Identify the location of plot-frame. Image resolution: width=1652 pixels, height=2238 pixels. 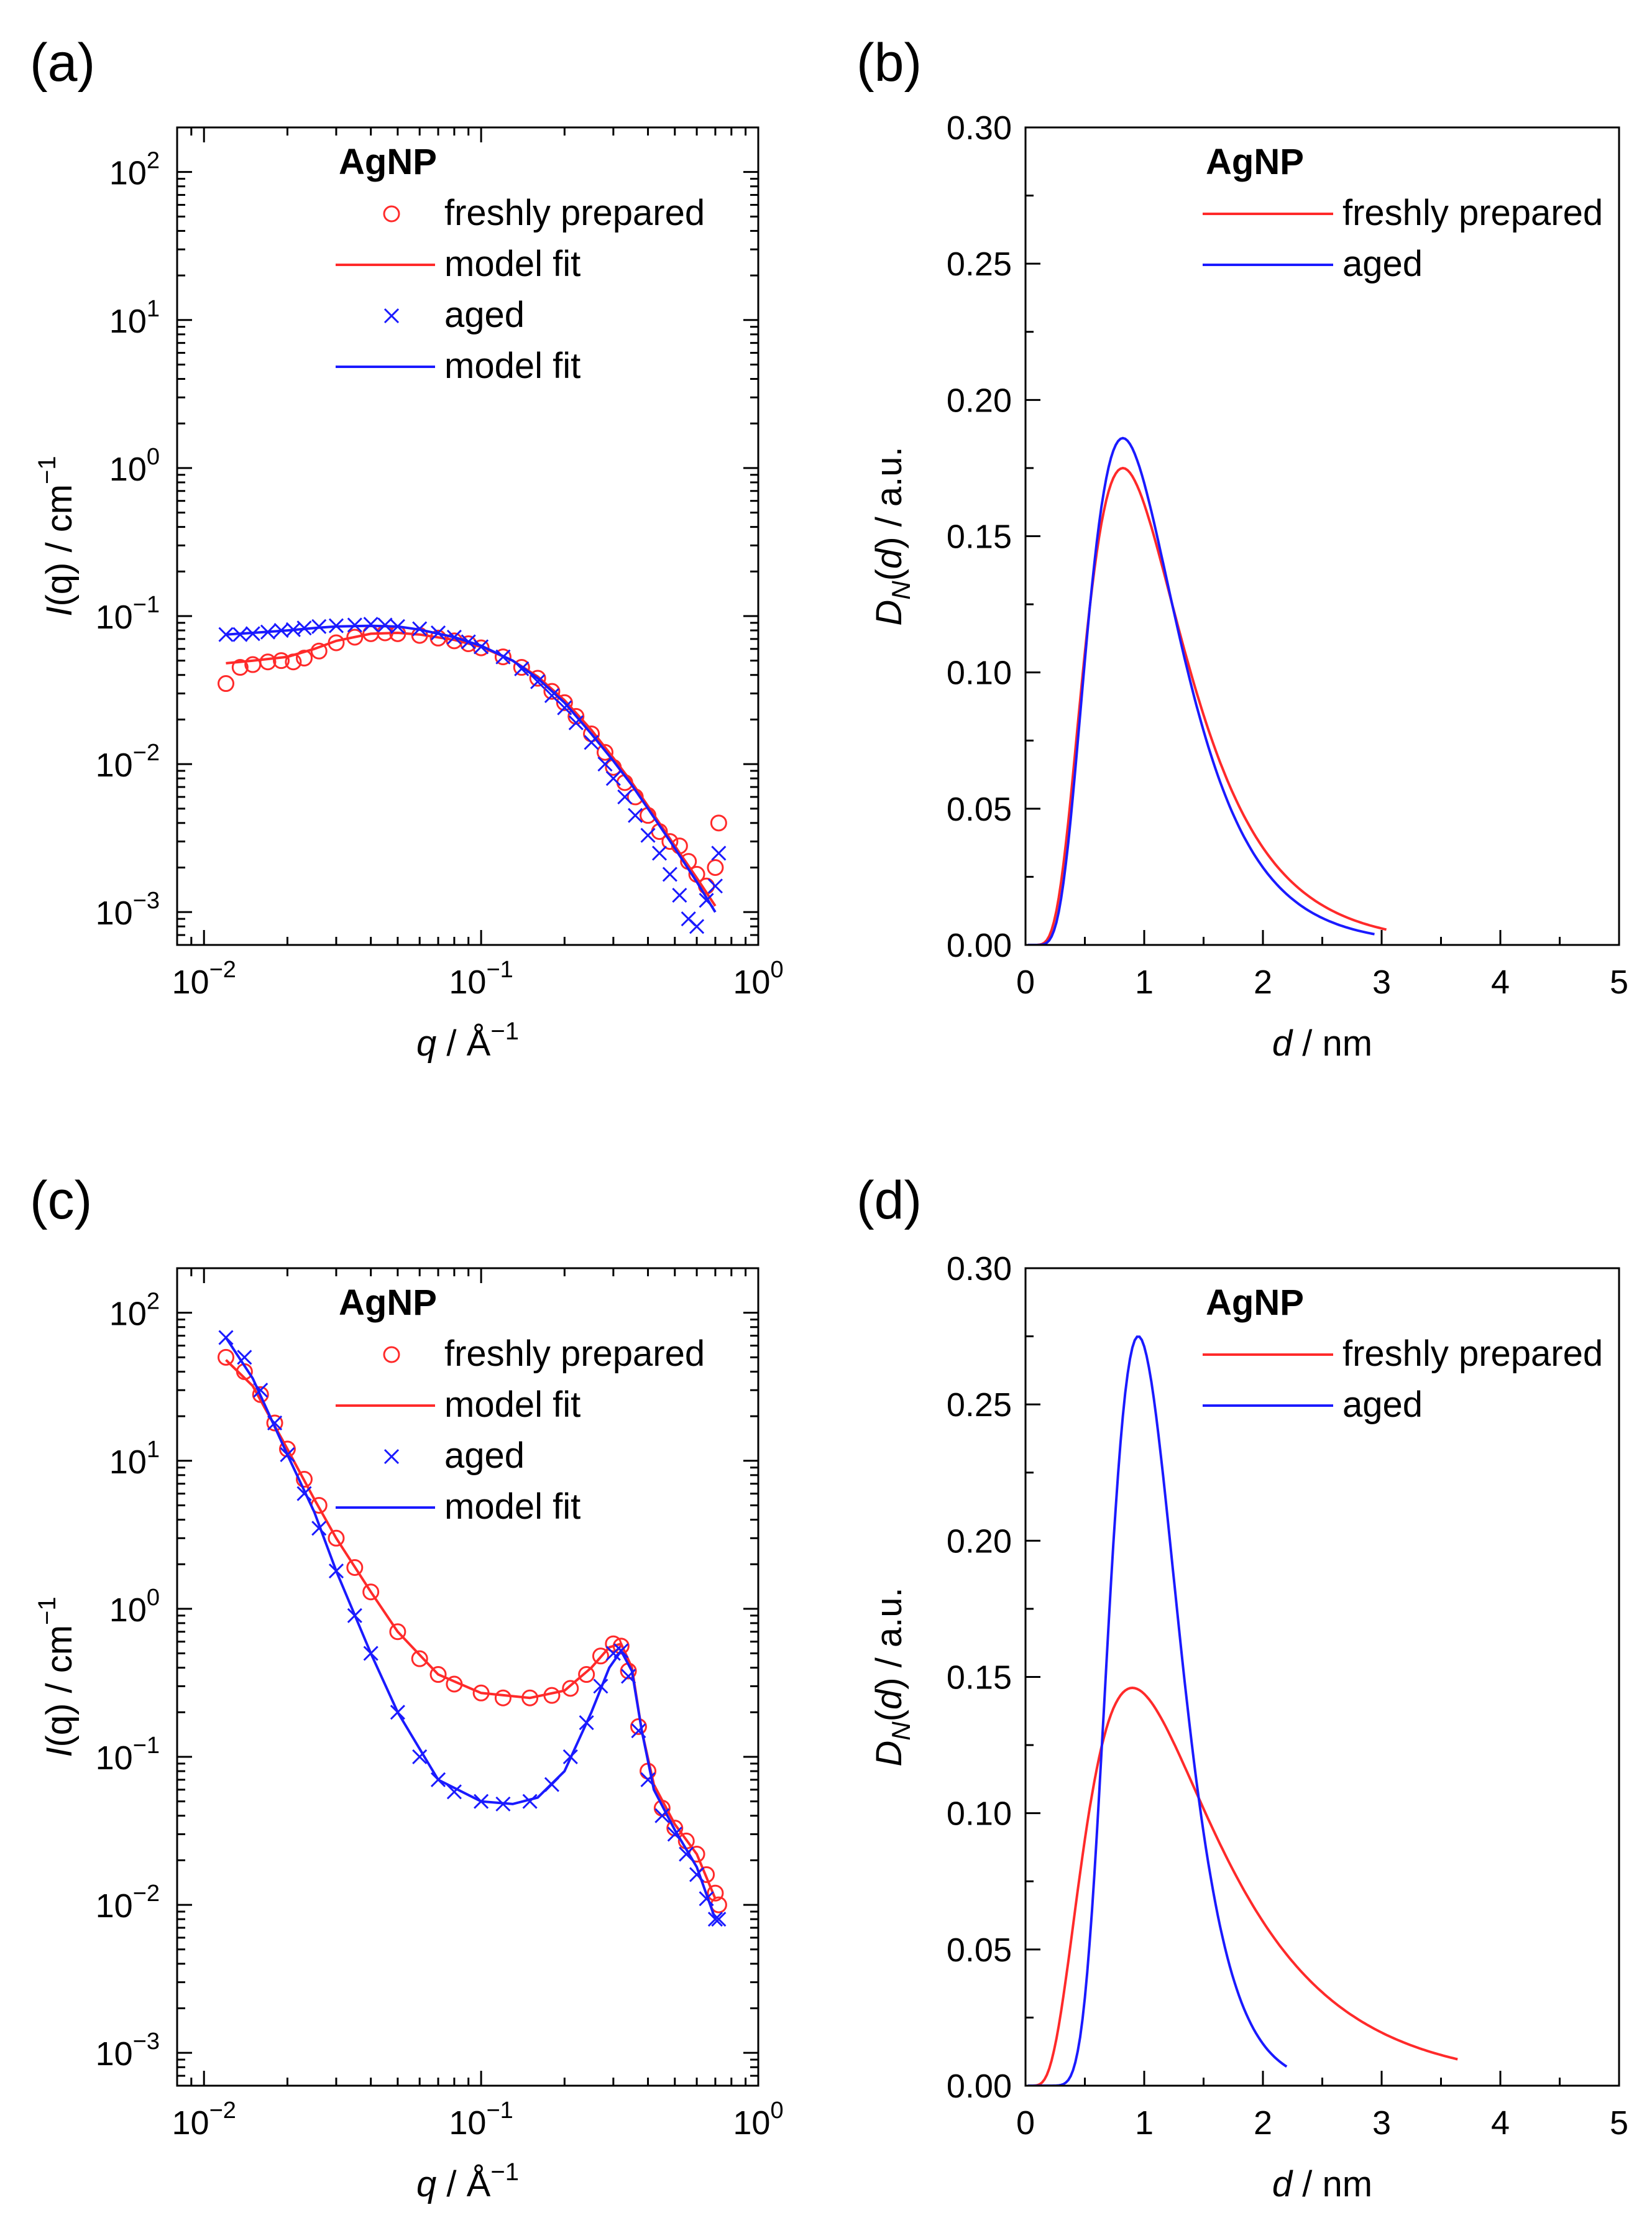
(1322, 1677).